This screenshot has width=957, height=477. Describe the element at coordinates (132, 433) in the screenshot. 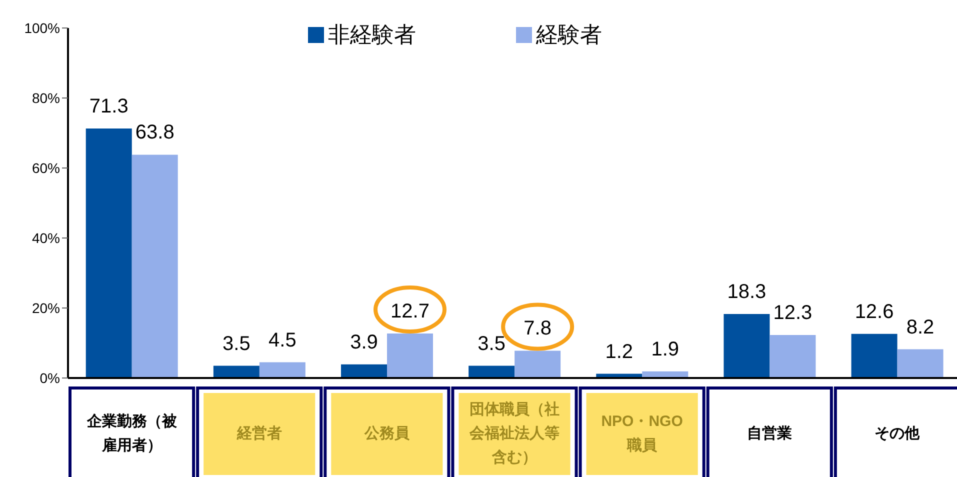

I see `x-tick-label: 企業勤務（被雇用者）` at that location.